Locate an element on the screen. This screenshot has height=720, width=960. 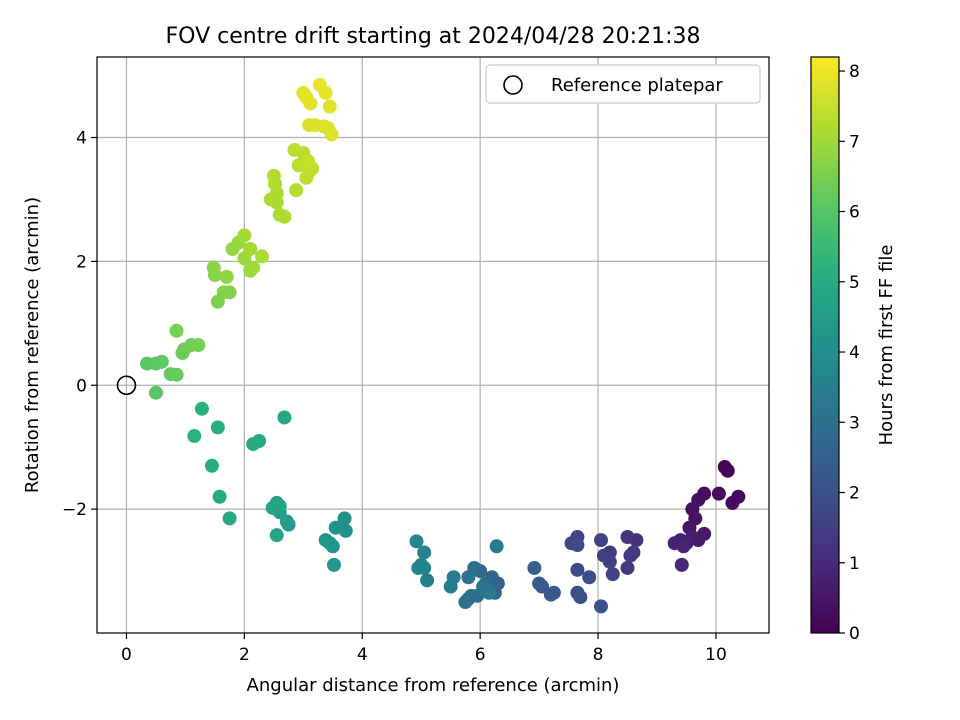
colorbar-tick-label: 3 is located at coordinates (854, 423).